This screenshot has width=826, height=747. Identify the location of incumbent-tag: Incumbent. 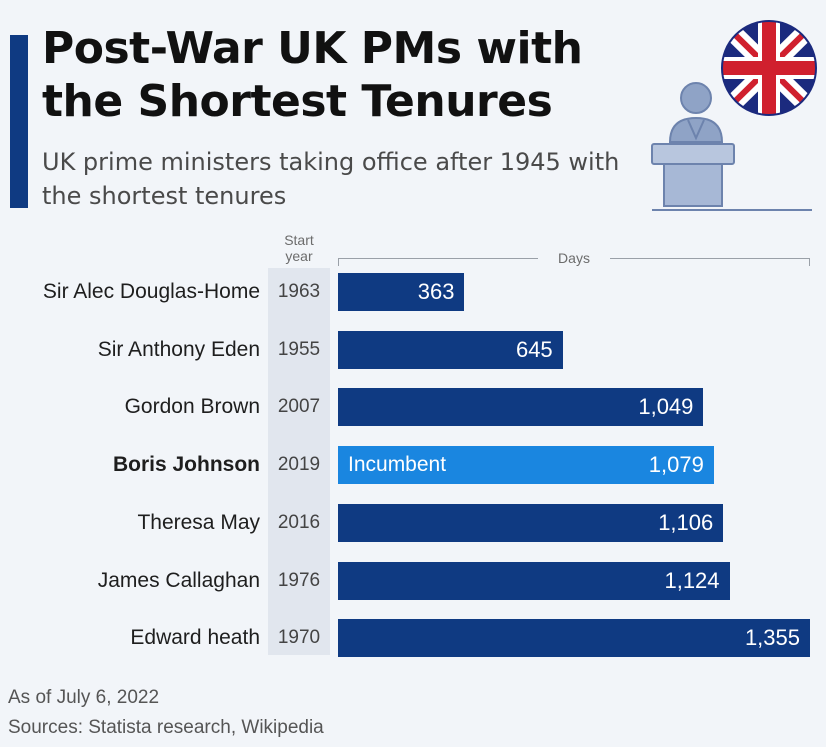
(397, 465).